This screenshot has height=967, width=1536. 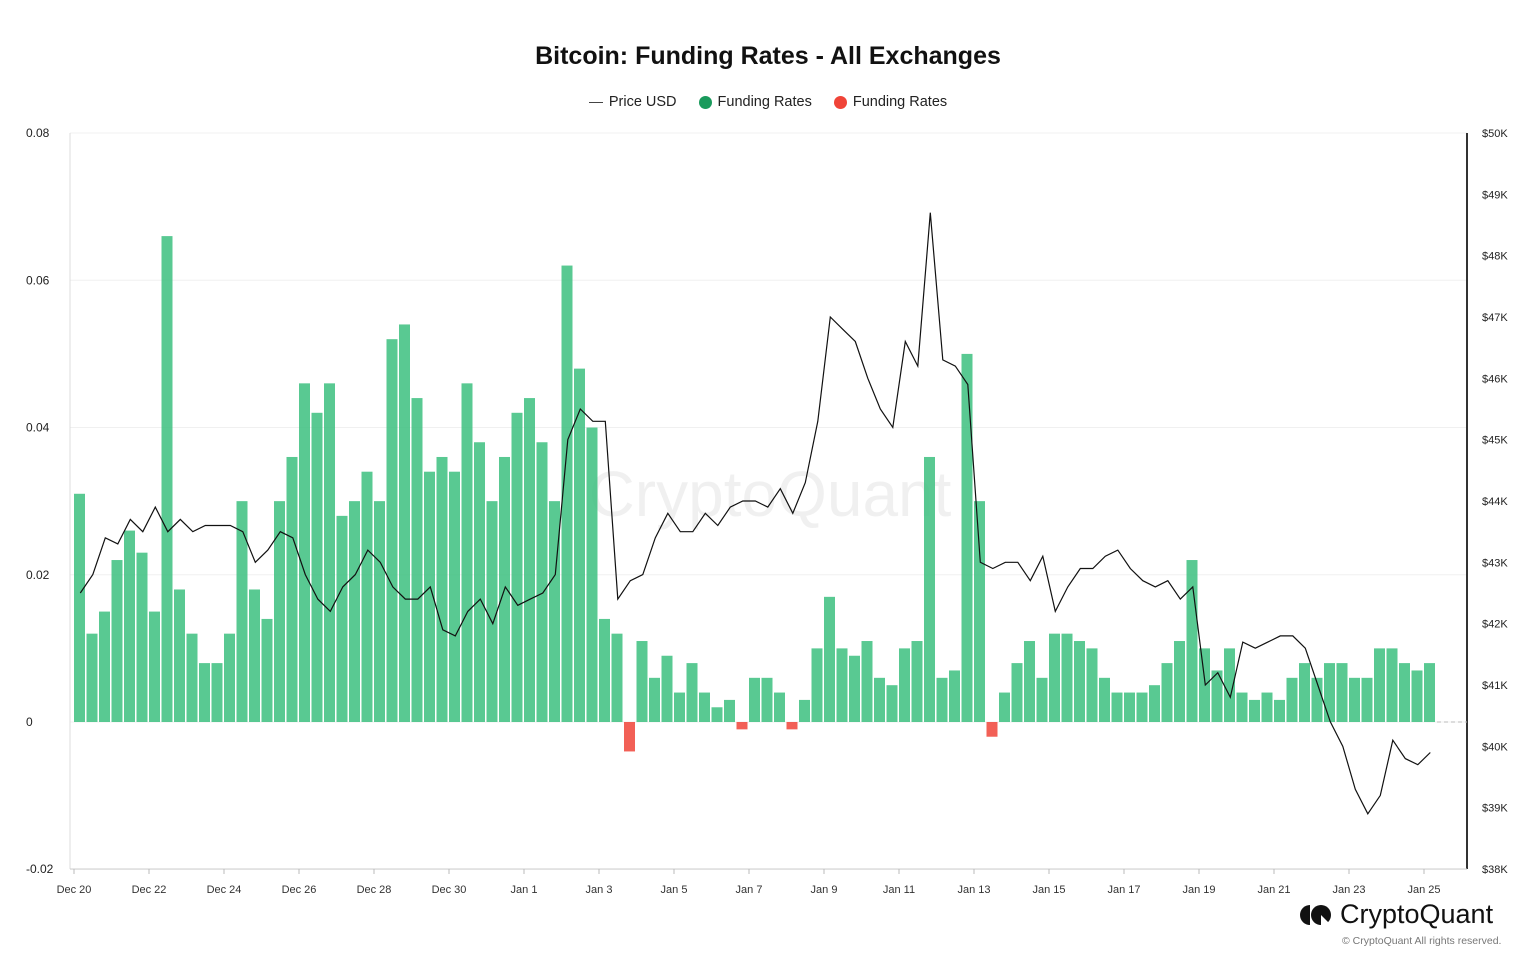 I want to click on y-left-tick-label: 0.04, so click(x=38, y=428).